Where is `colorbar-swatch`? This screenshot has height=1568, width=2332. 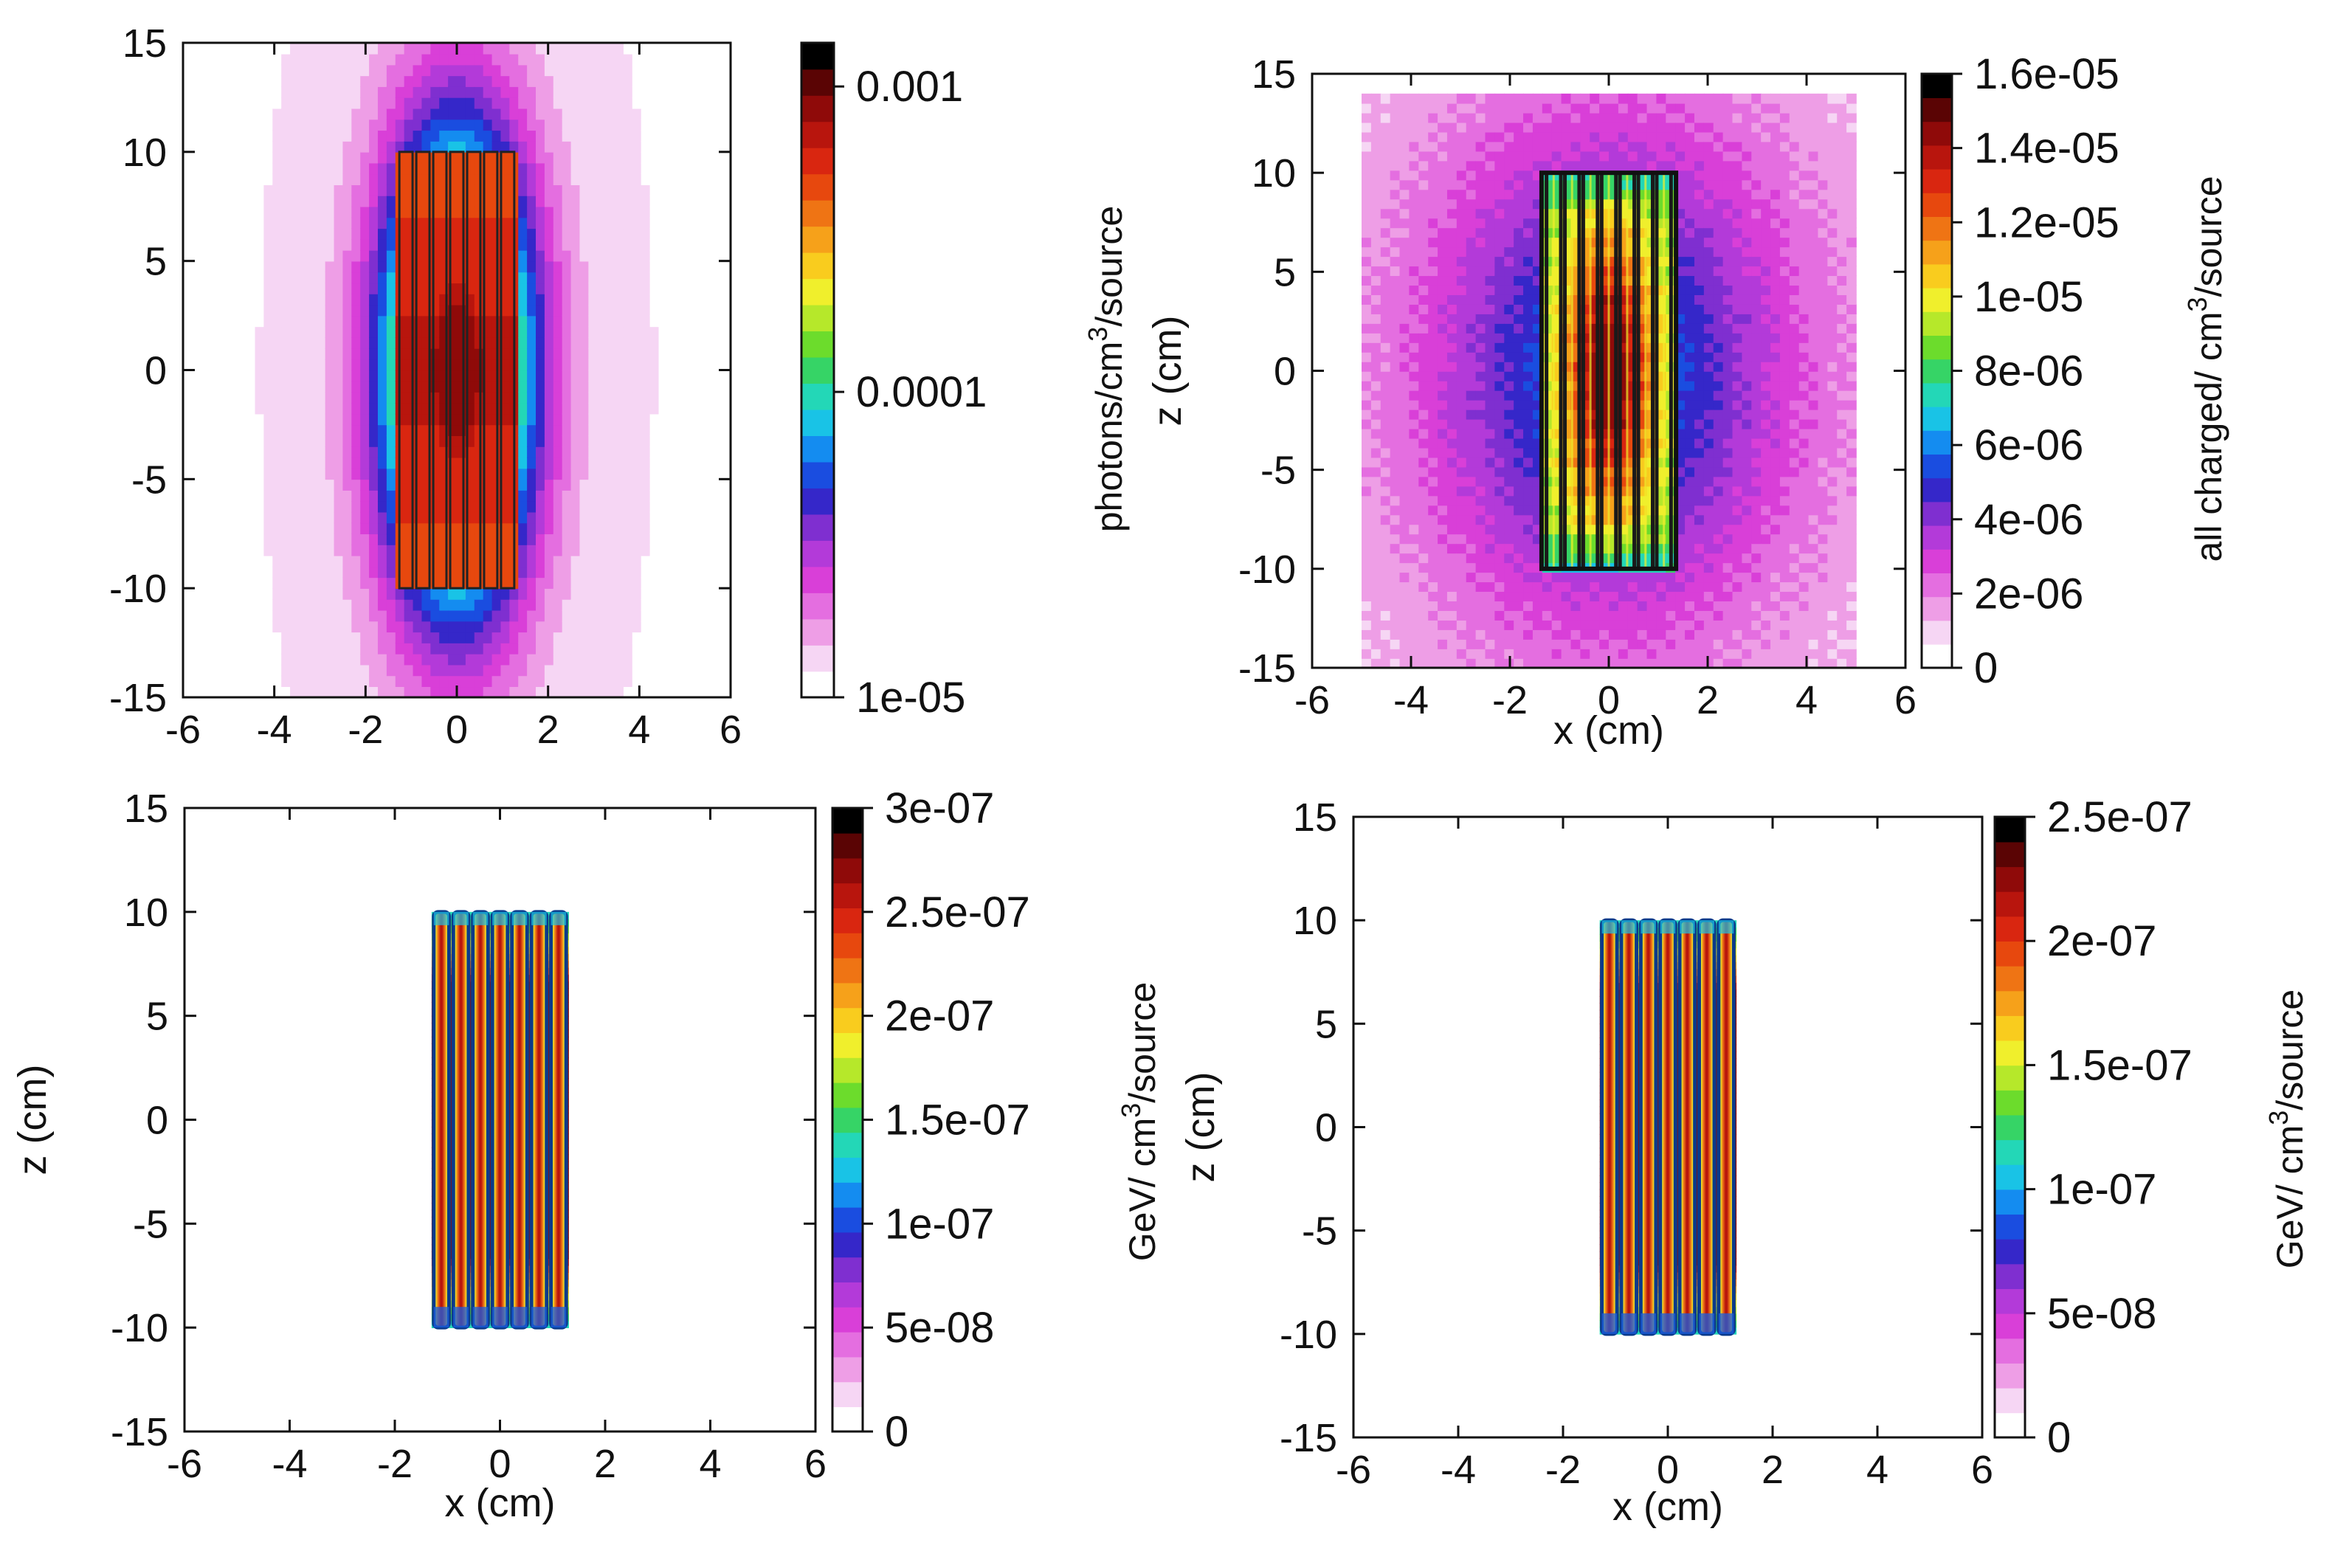
colorbar-swatch is located at coordinates (818, 56).